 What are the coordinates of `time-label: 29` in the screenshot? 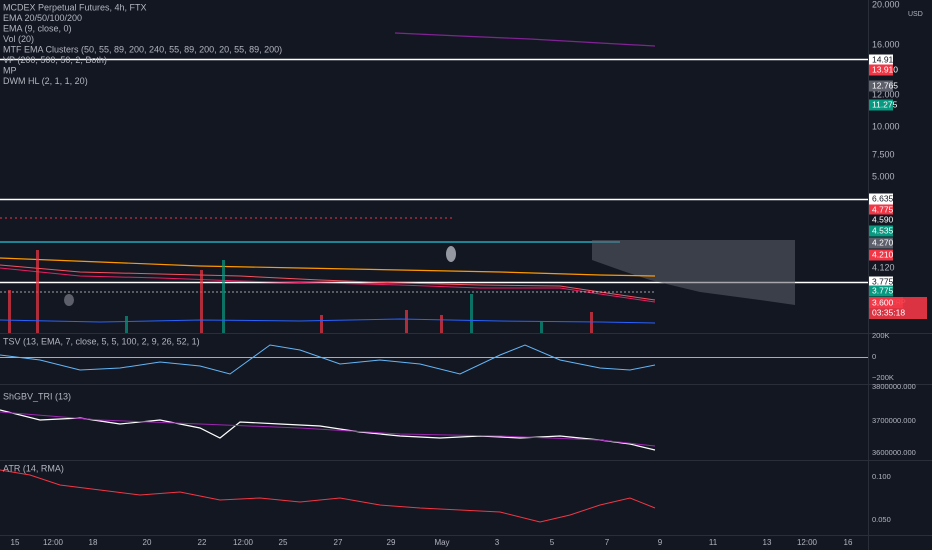 It's located at (391, 542).